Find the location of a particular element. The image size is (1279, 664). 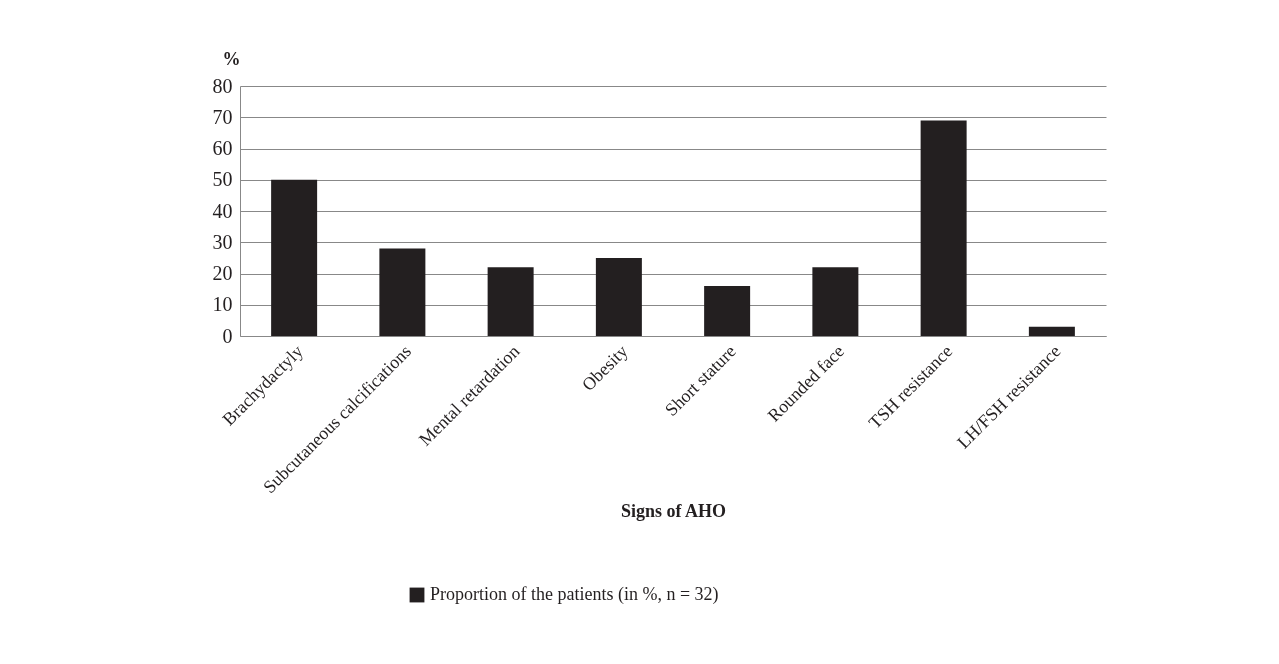

y-tick-label: 40 is located at coordinates (222, 210).